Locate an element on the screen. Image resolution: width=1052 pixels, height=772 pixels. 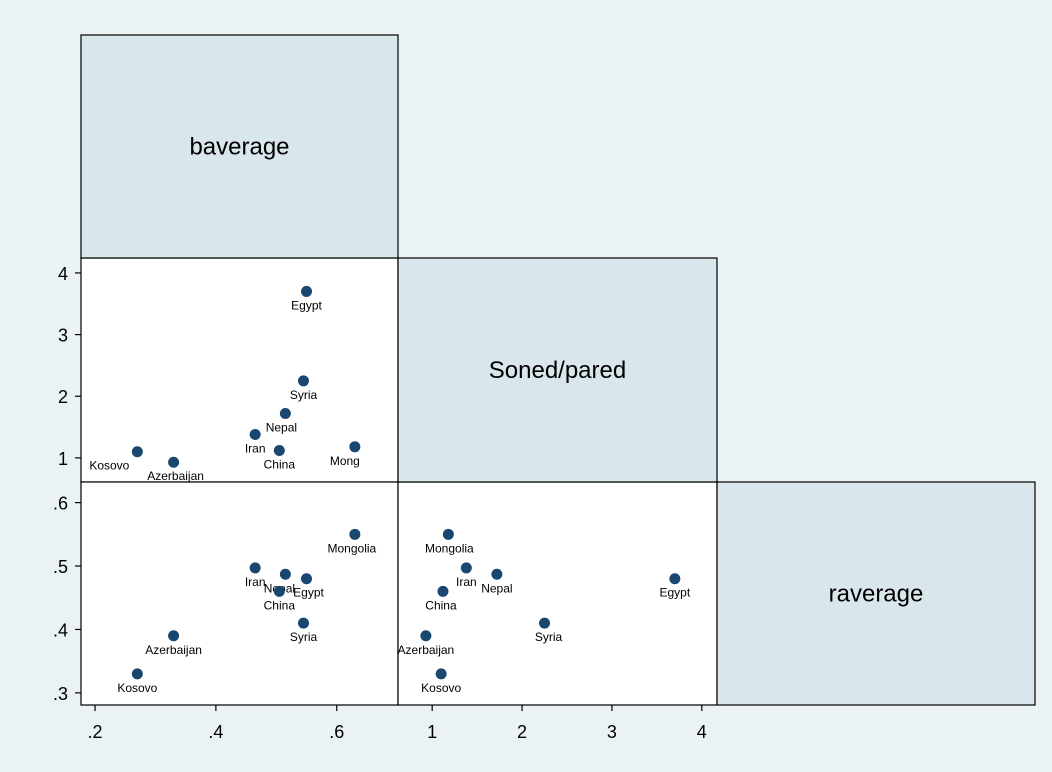
ytick-label-soned-pared-0: 1 is located at coordinates (63, 459).